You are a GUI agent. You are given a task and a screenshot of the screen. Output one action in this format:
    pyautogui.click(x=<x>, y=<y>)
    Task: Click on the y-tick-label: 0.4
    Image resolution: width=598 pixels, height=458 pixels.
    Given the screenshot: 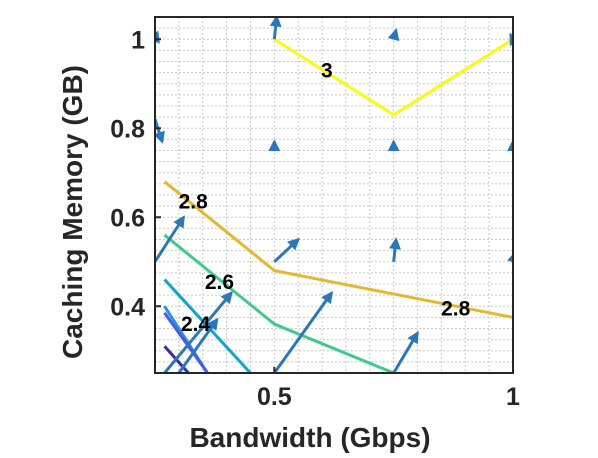 What is the action you would take?
    pyautogui.click(x=127, y=307)
    